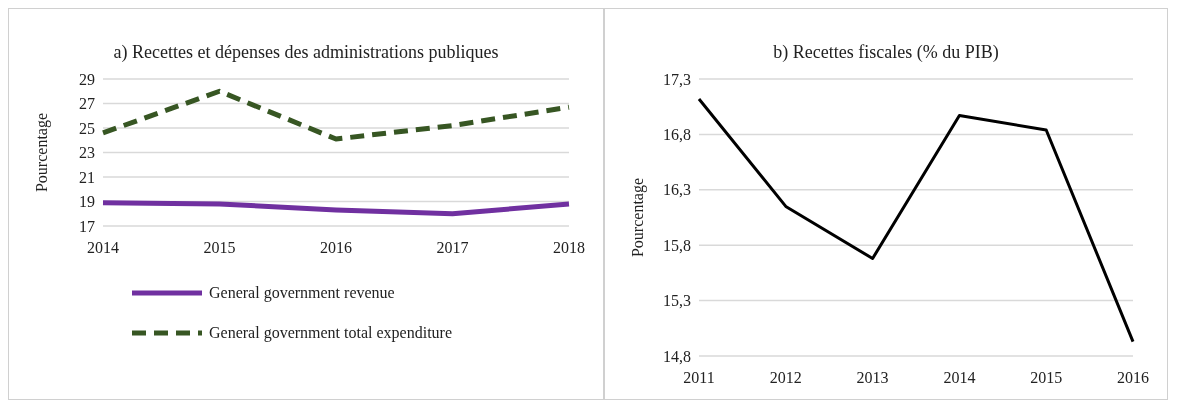  I want to click on x-tick-label: 2012, so click(785, 378).